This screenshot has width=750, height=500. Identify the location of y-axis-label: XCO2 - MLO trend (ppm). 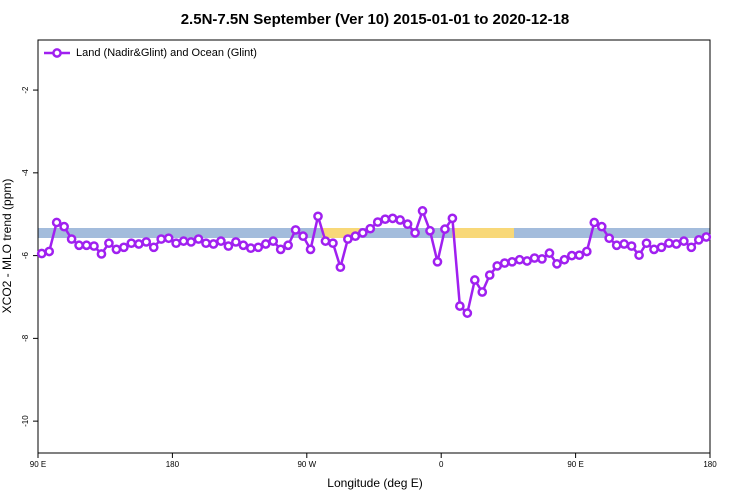
(7, 246).